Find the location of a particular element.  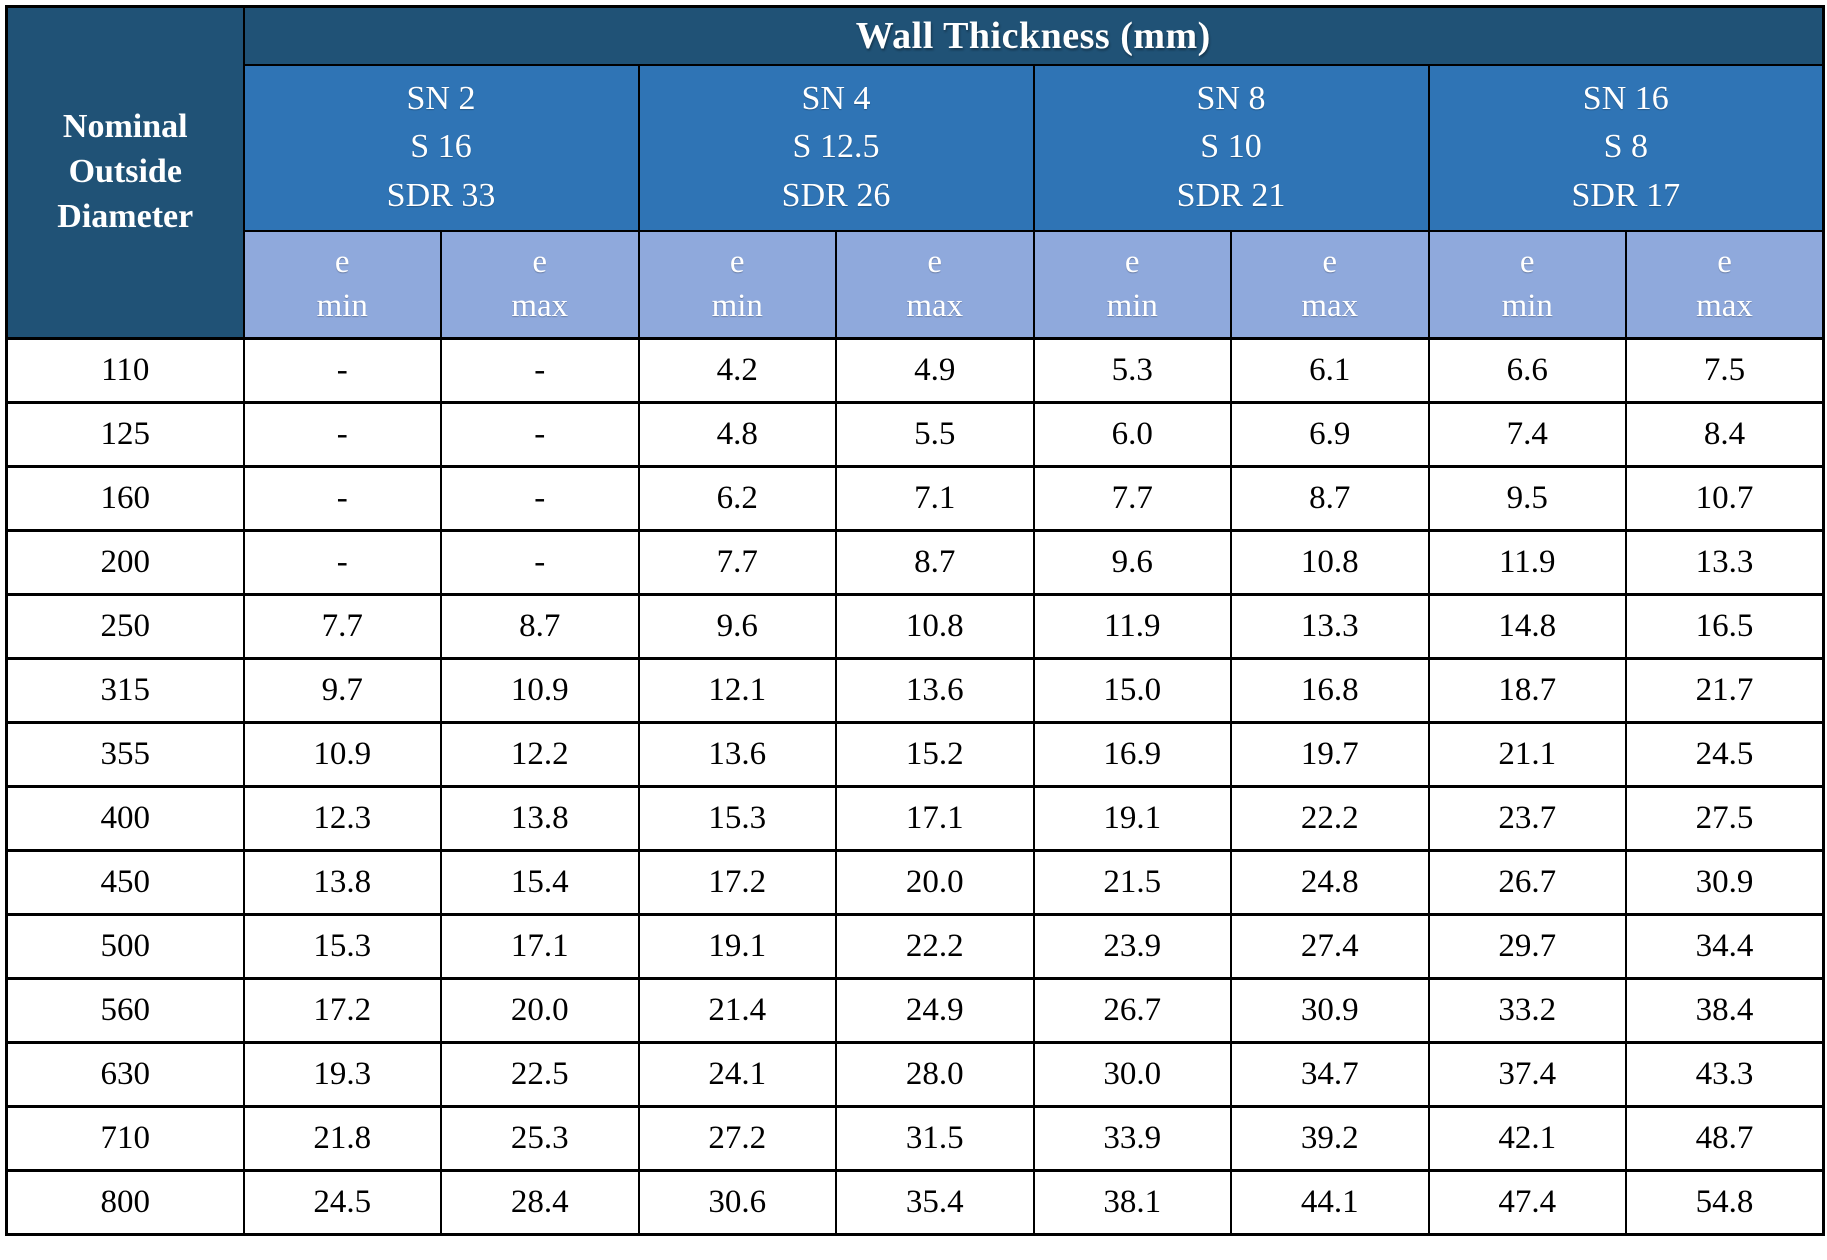

value-cell: 24.5 is located at coordinates (1725, 754).